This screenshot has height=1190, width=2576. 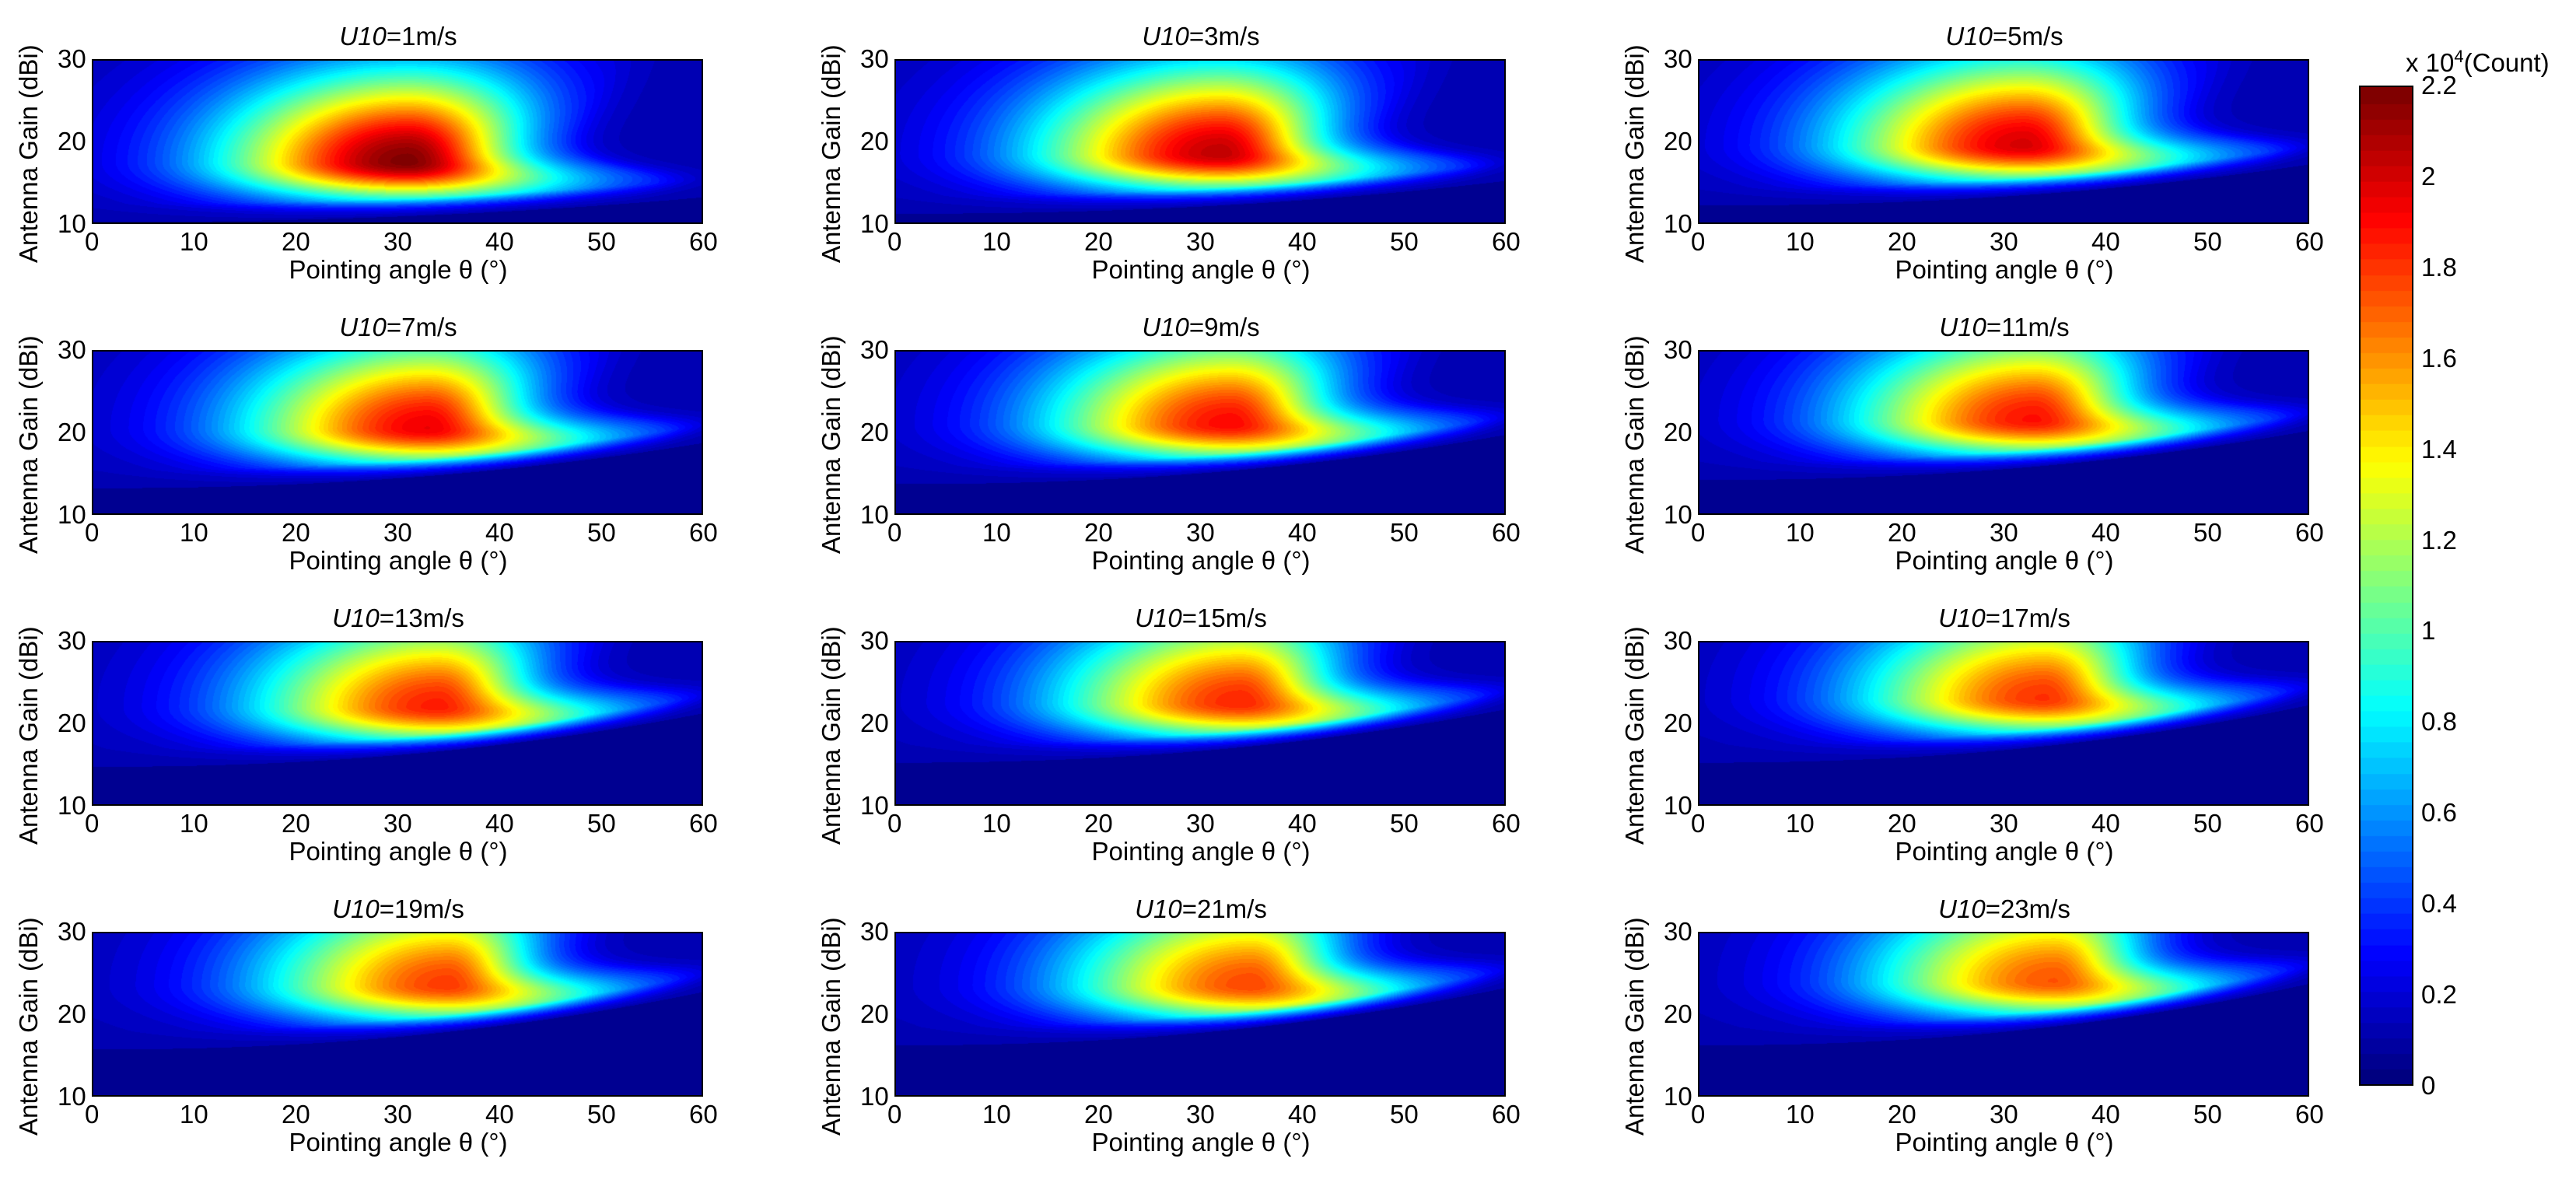 I want to click on colorbar-tick-label: 0.8, so click(x=2439, y=722).